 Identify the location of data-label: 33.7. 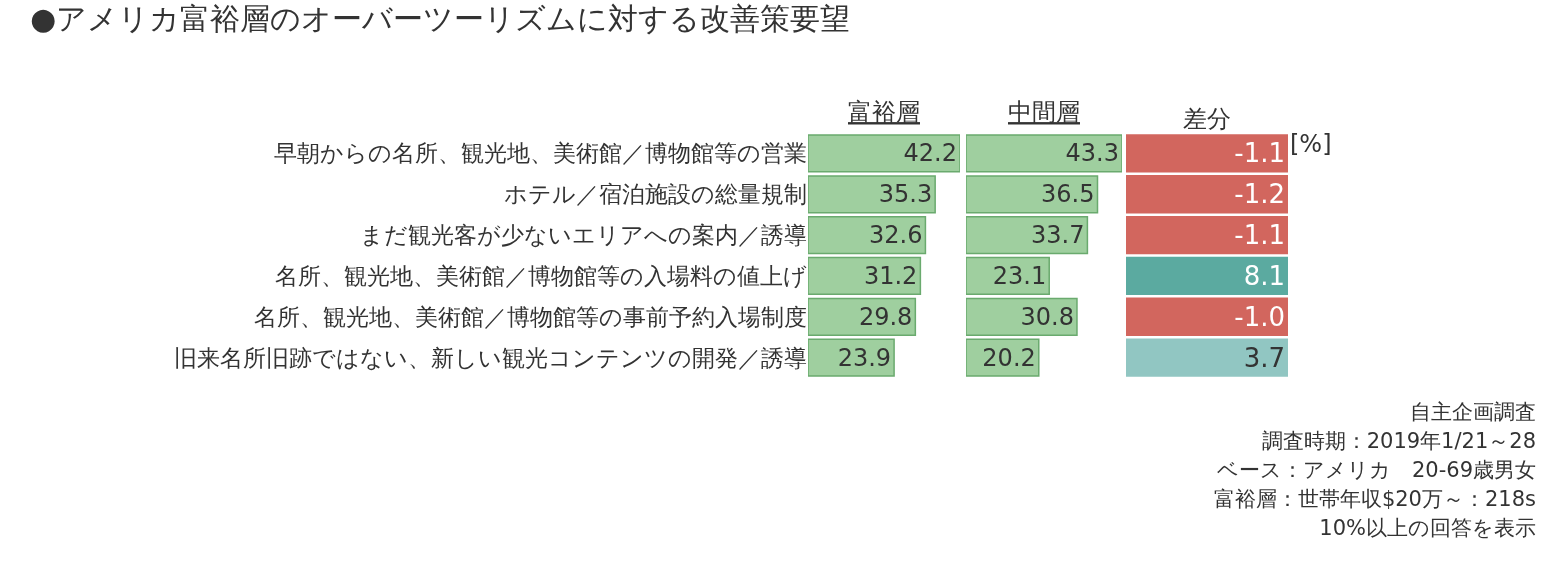
(1057, 235).